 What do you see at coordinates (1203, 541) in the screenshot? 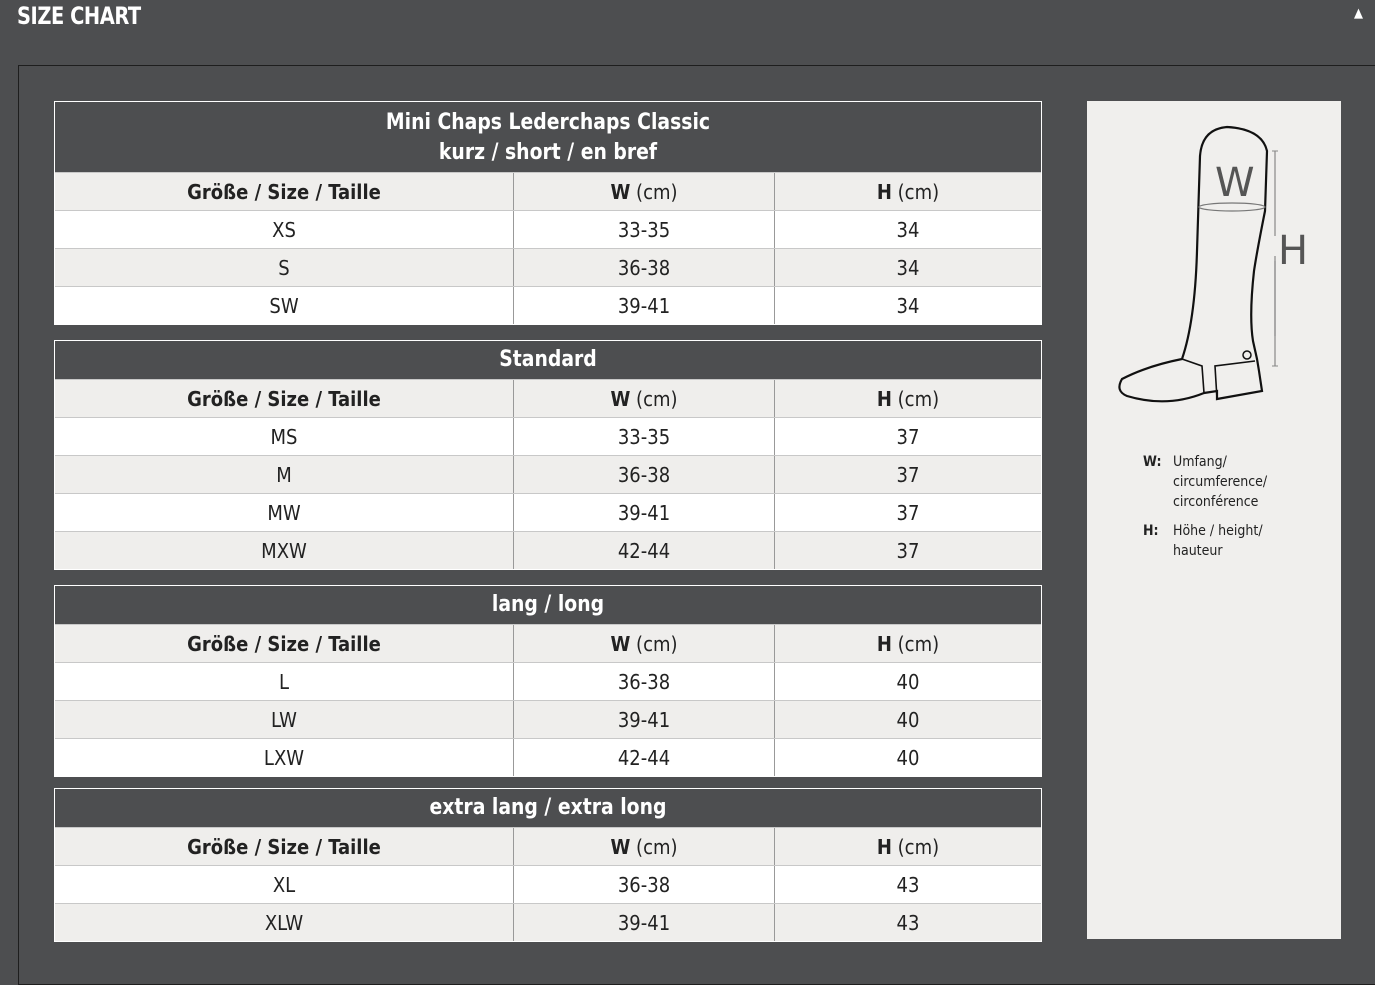
I see `legend-h: H: Höhe / height/hauteur` at bounding box center [1203, 541].